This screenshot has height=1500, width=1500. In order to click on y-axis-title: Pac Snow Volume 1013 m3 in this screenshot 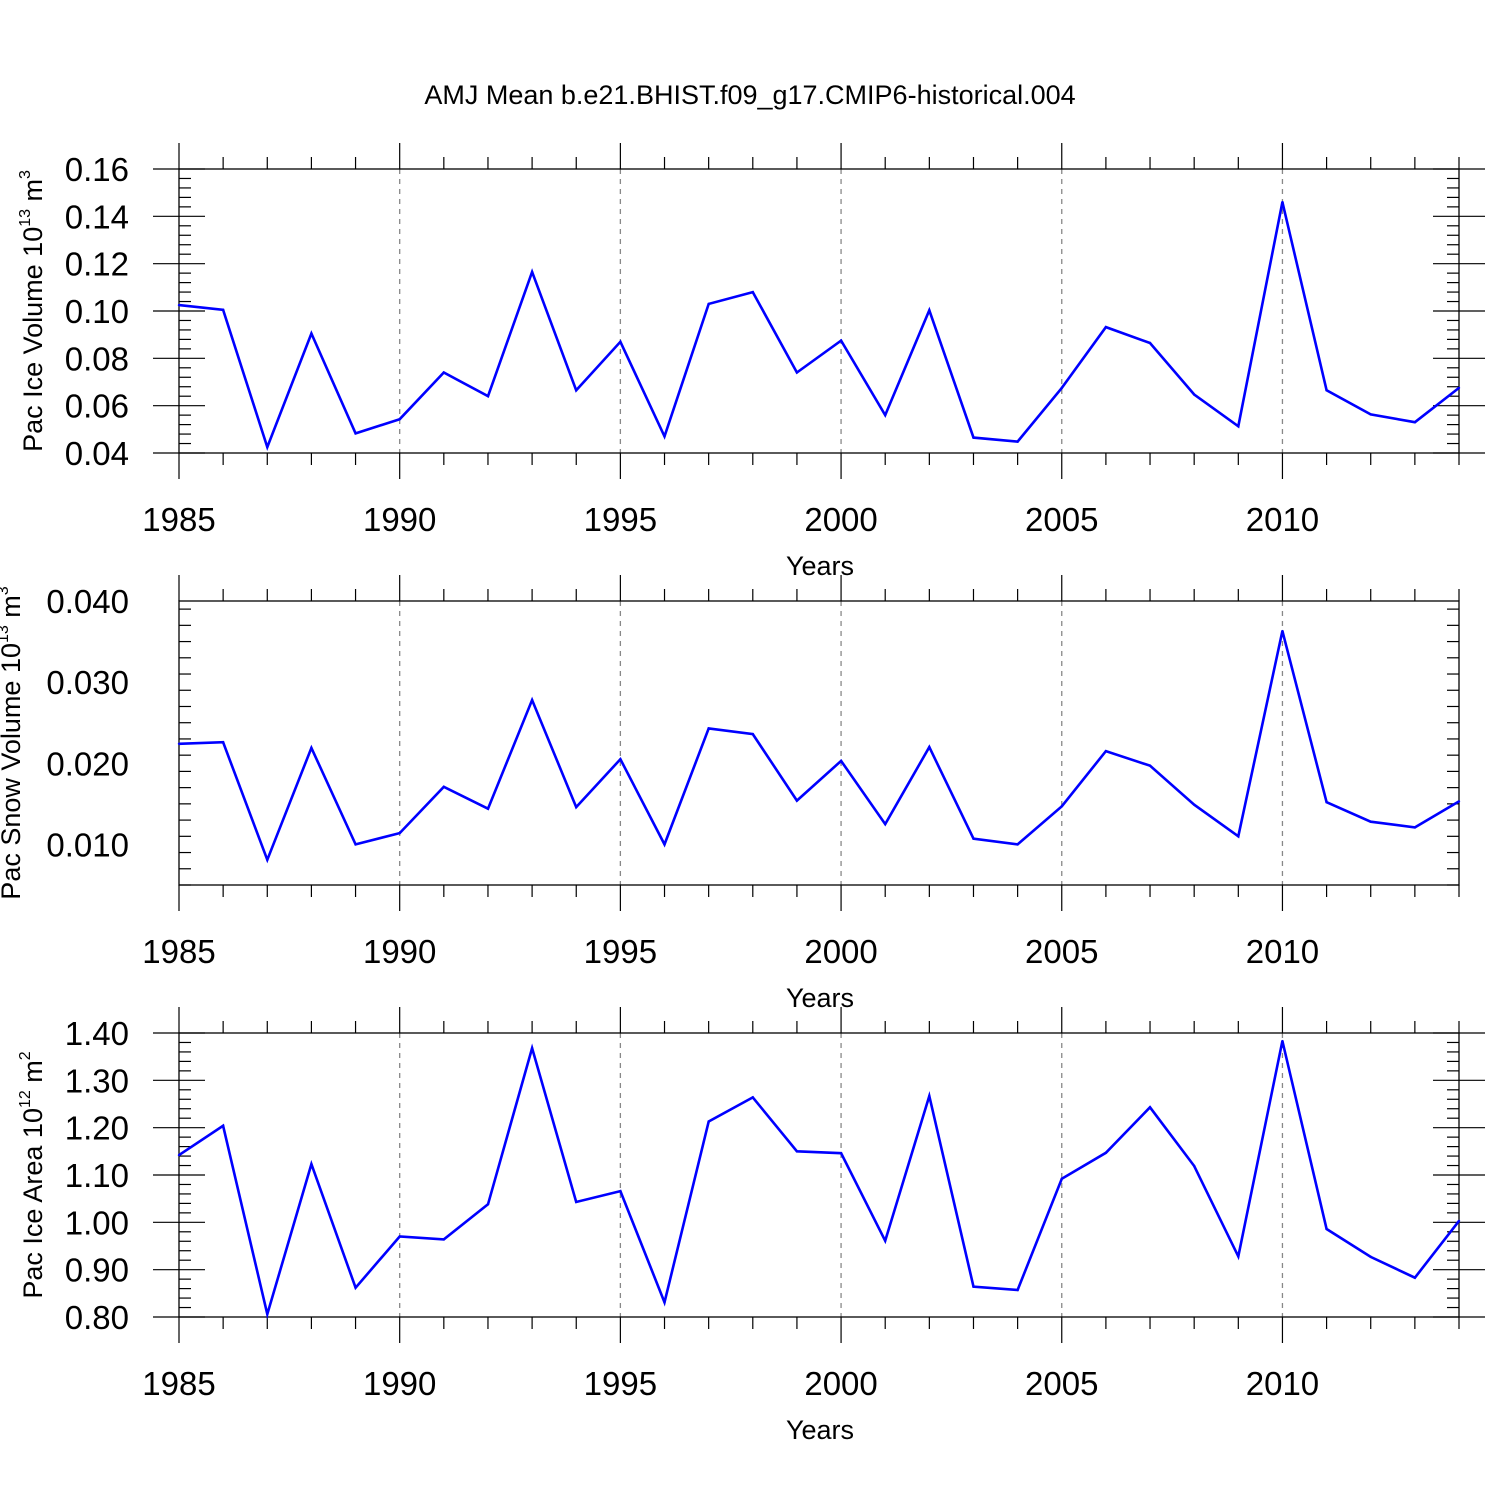, I will do `click(13, 742)`.